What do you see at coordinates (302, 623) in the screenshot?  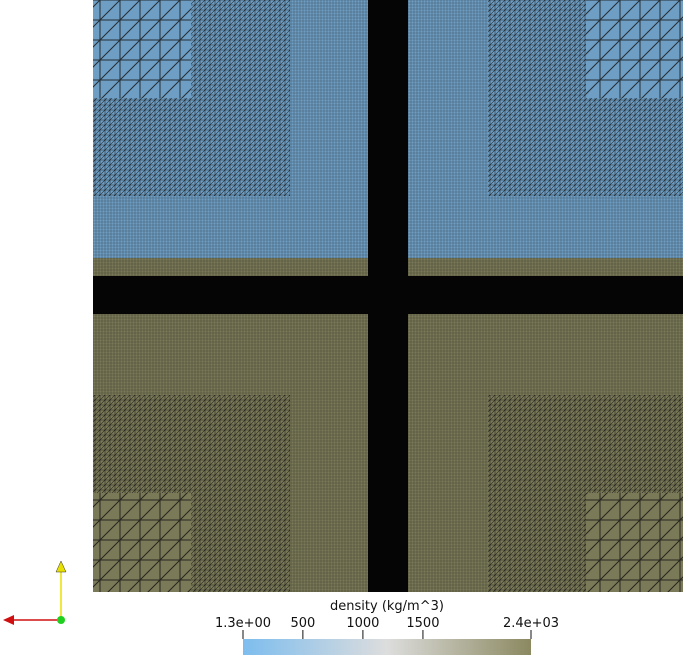 I see `colorbar-tick-label: 500` at bounding box center [302, 623].